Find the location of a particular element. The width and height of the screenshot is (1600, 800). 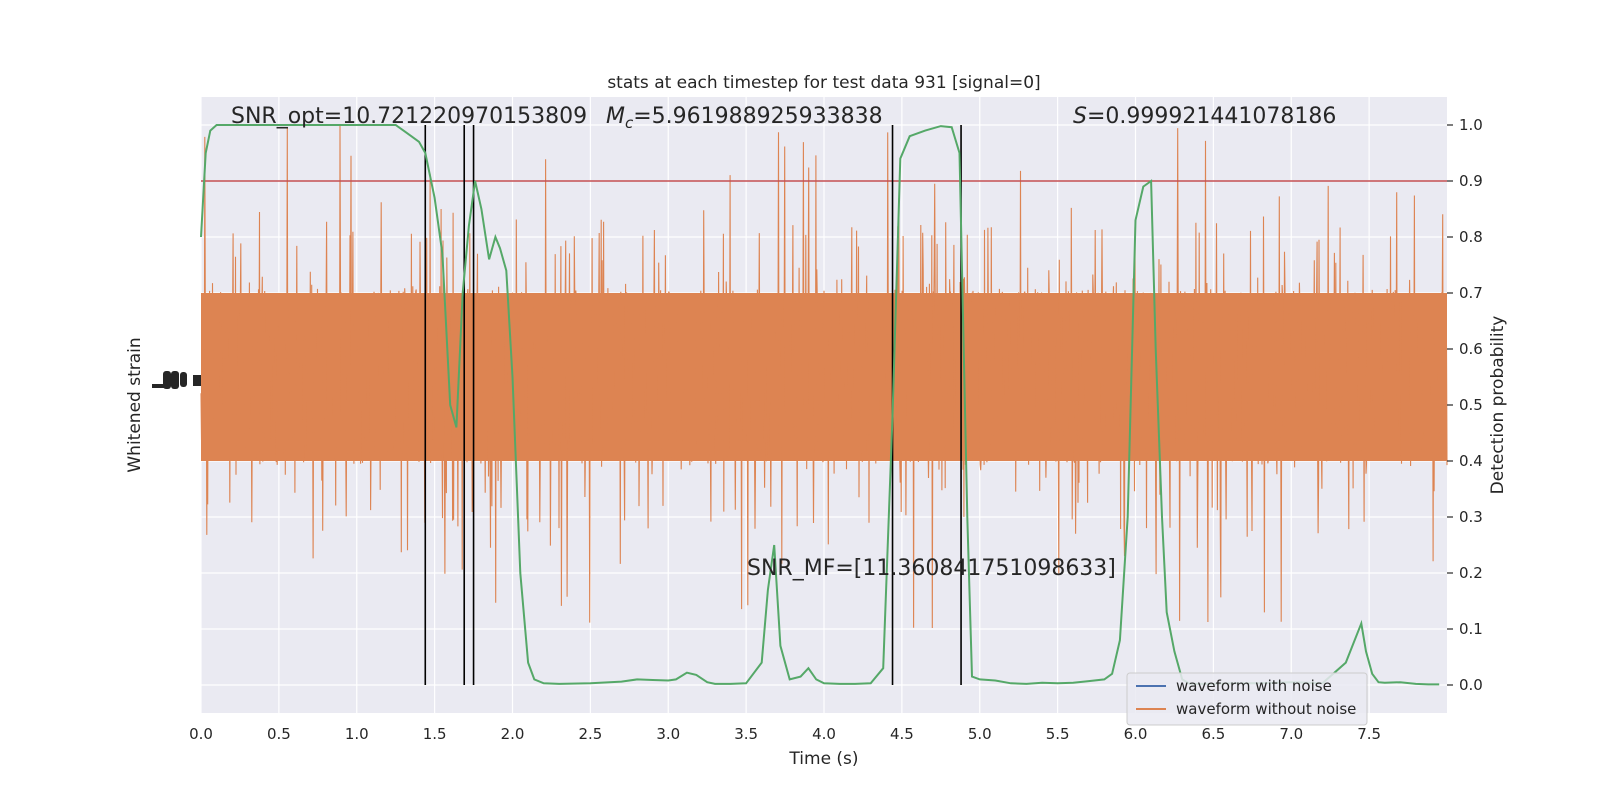

snr-mf-annotation: SNR_MF=[11.360841751098633] is located at coordinates (931, 568).